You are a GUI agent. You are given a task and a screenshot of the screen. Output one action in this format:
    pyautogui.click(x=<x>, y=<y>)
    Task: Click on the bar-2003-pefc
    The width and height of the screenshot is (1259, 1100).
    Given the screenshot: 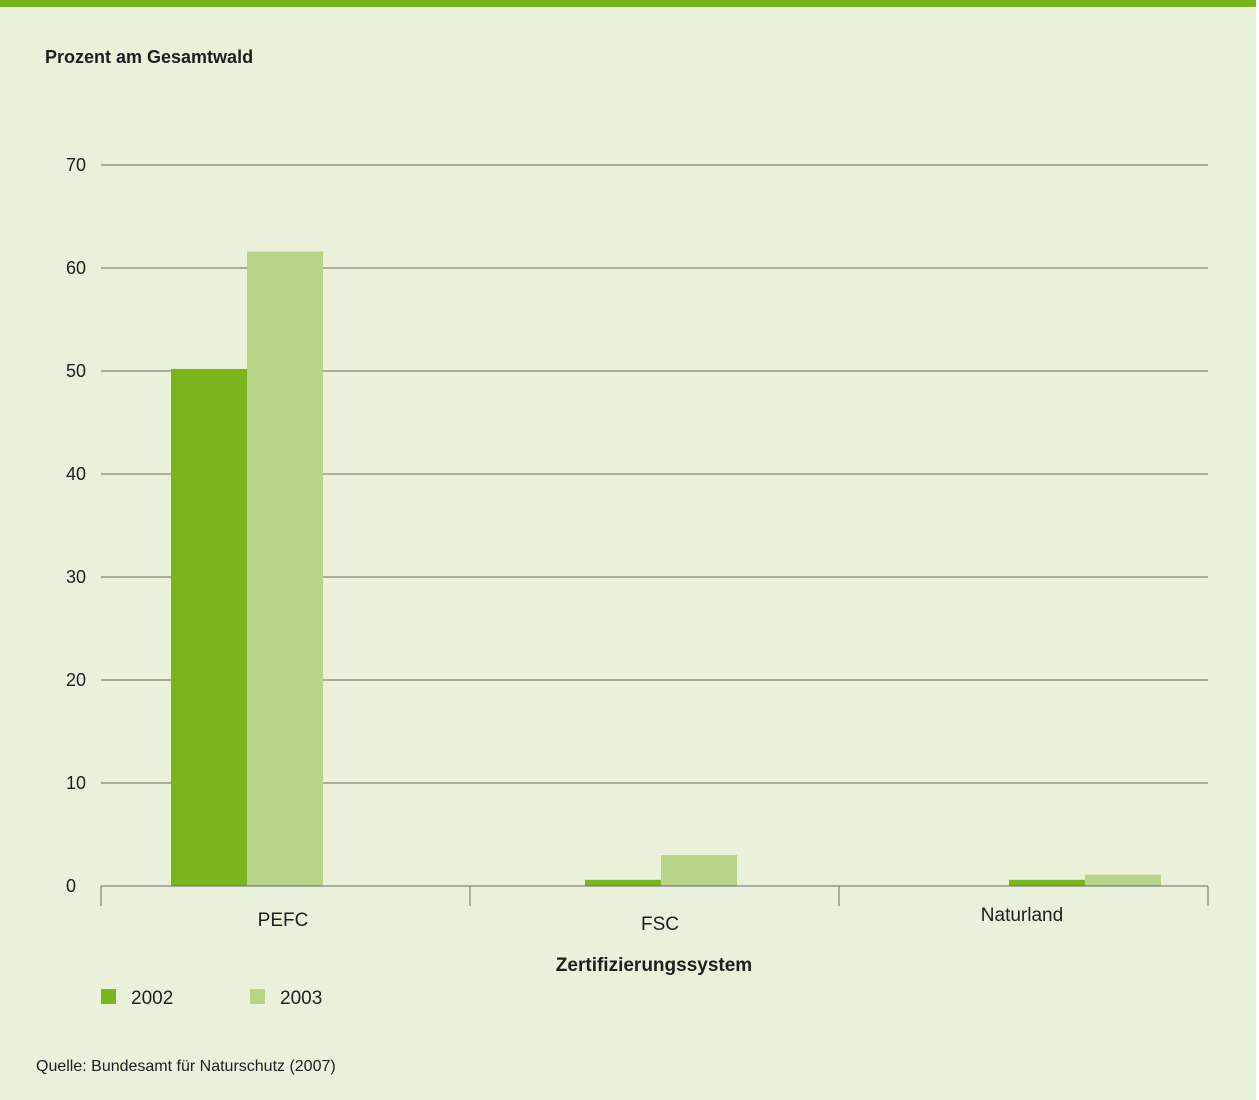 What is the action you would take?
    pyautogui.click(x=285, y=568)
    